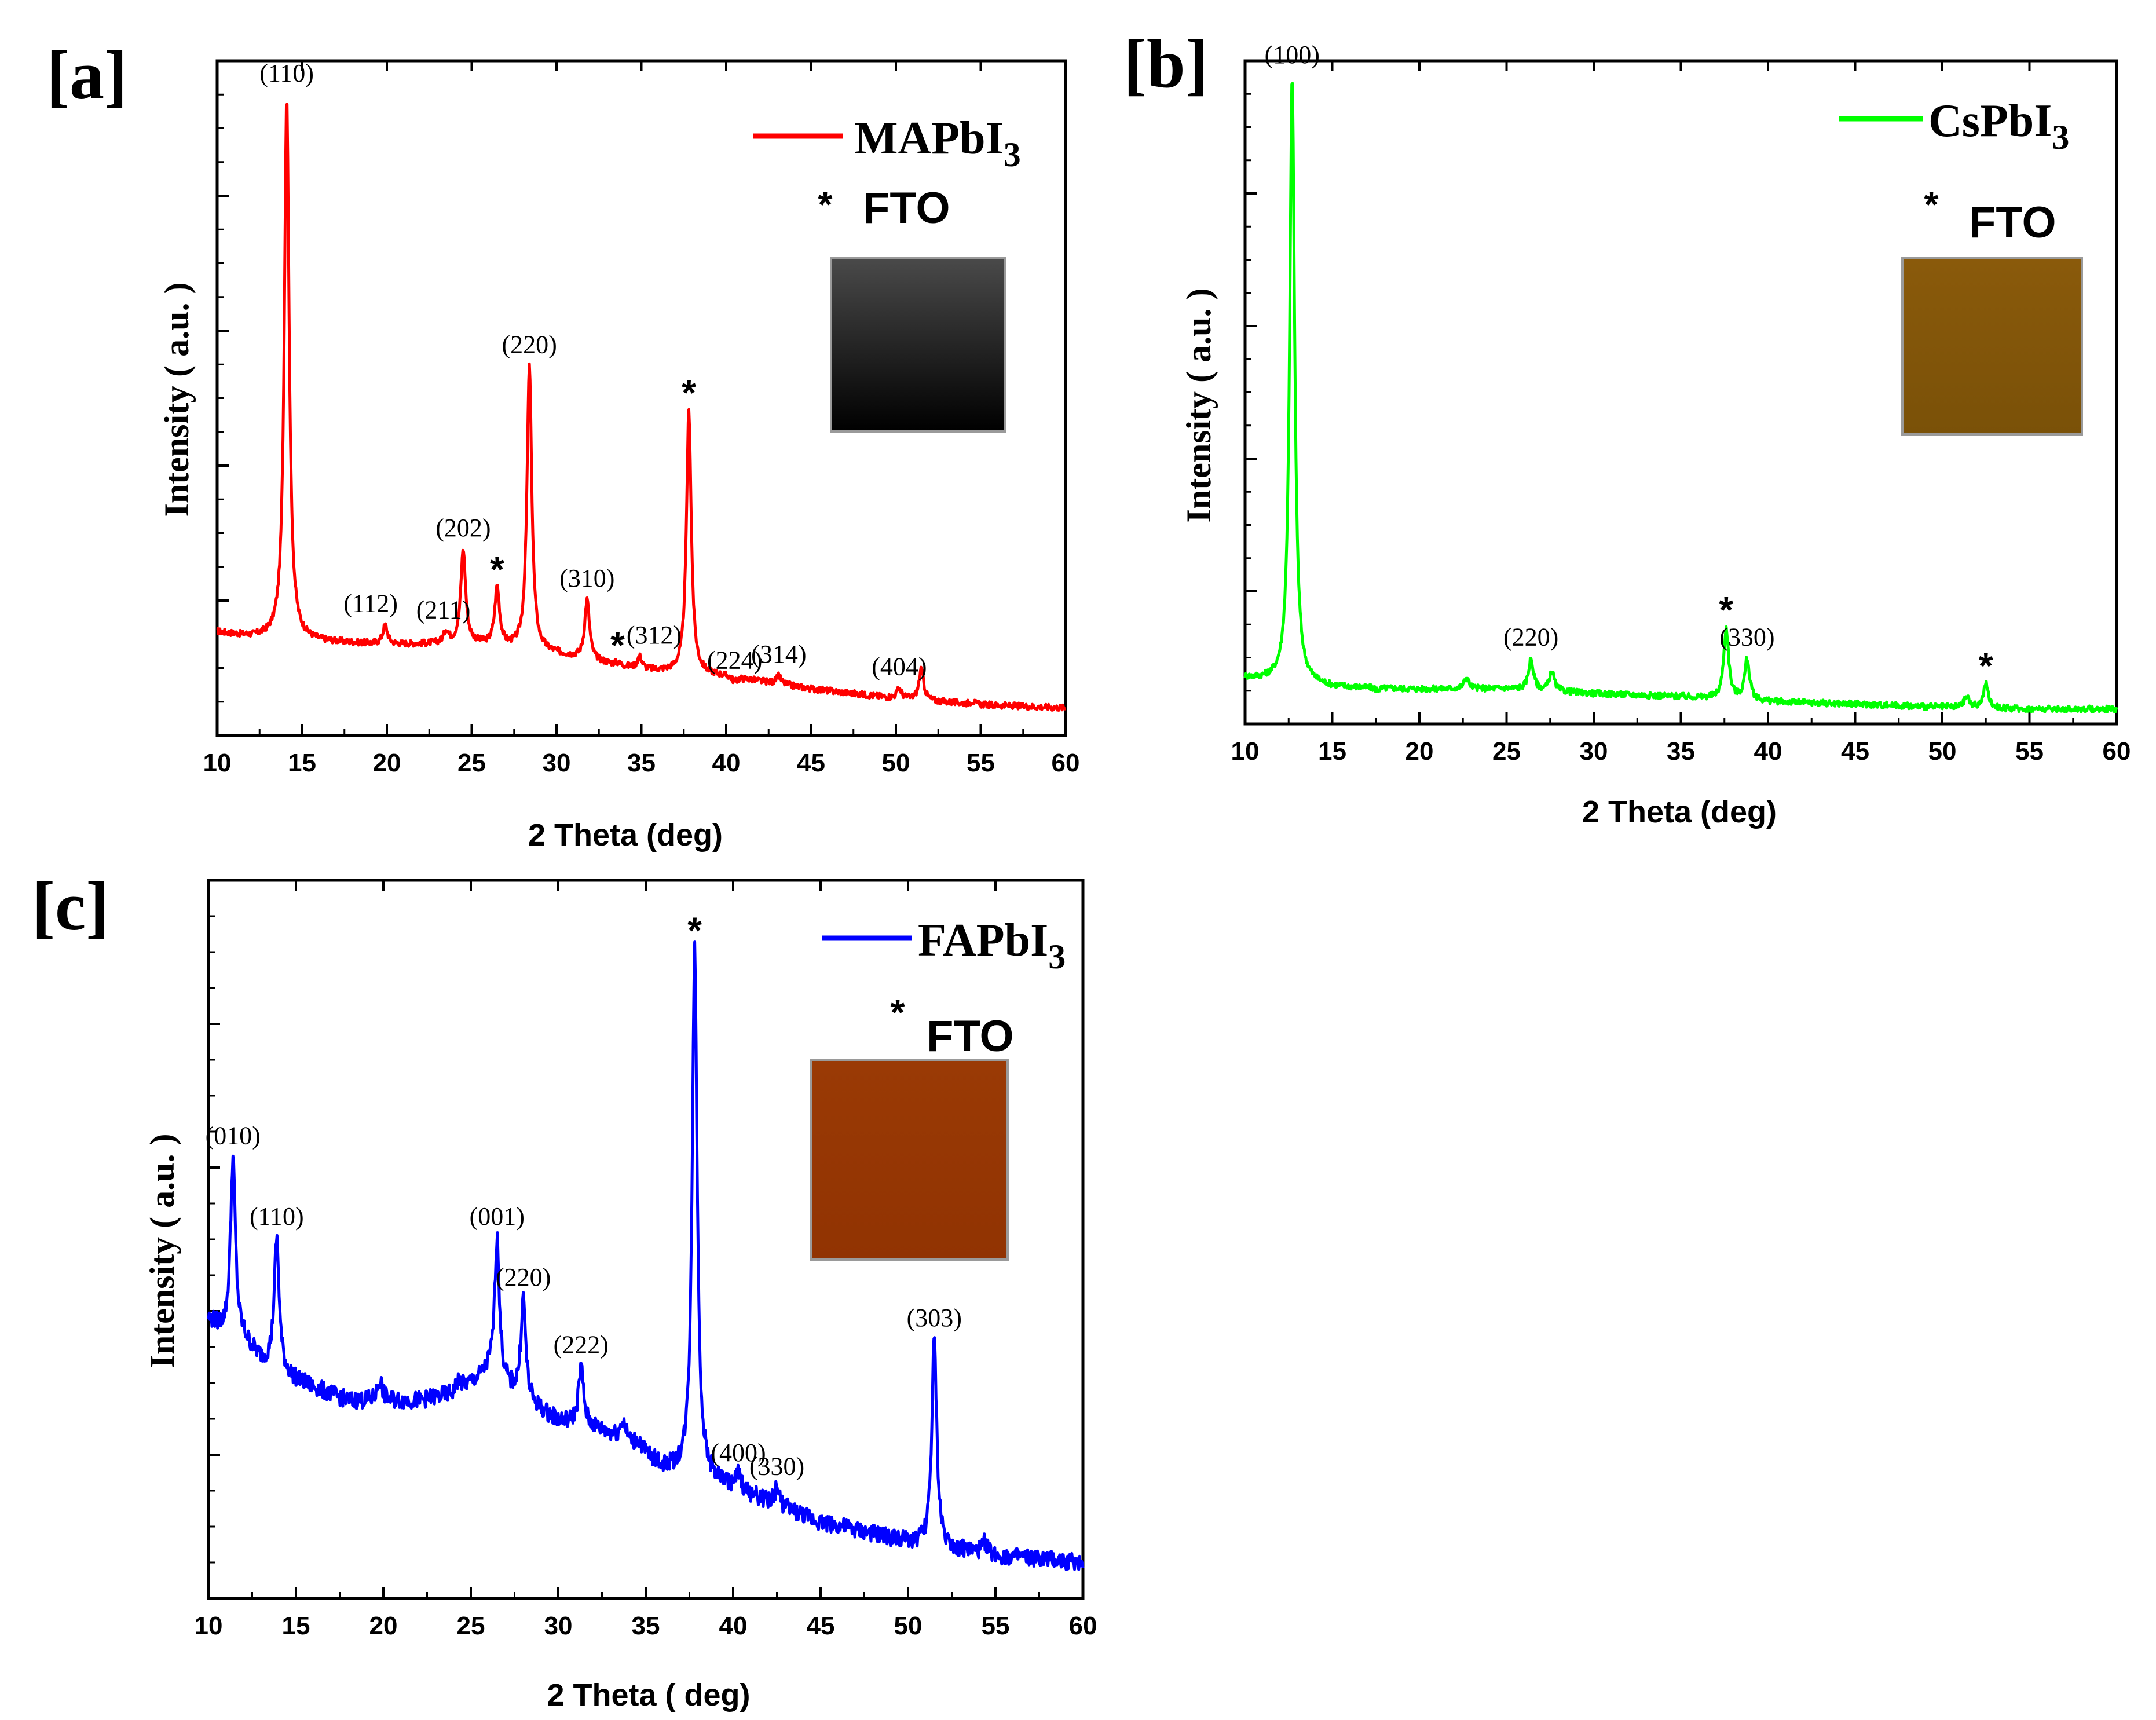  What do you see at coordinates (738, 1453) in the screenshot?
I see `peak-label: (400)` at bounding box center [738, 1453].